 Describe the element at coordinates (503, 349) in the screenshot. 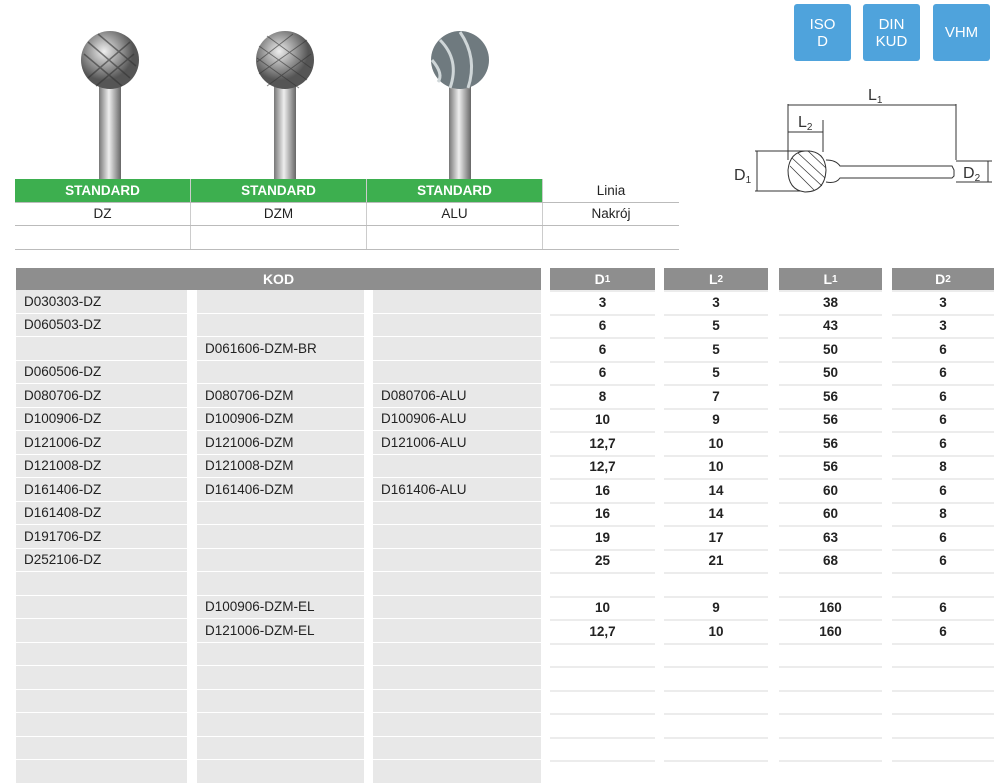

I see `table-row: D061606-DZM-BR 6 5 50 6` at that location.